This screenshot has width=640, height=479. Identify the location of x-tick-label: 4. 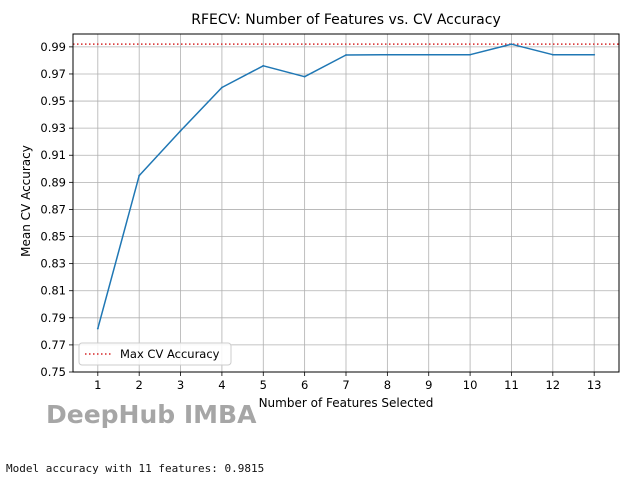
(221, 385).